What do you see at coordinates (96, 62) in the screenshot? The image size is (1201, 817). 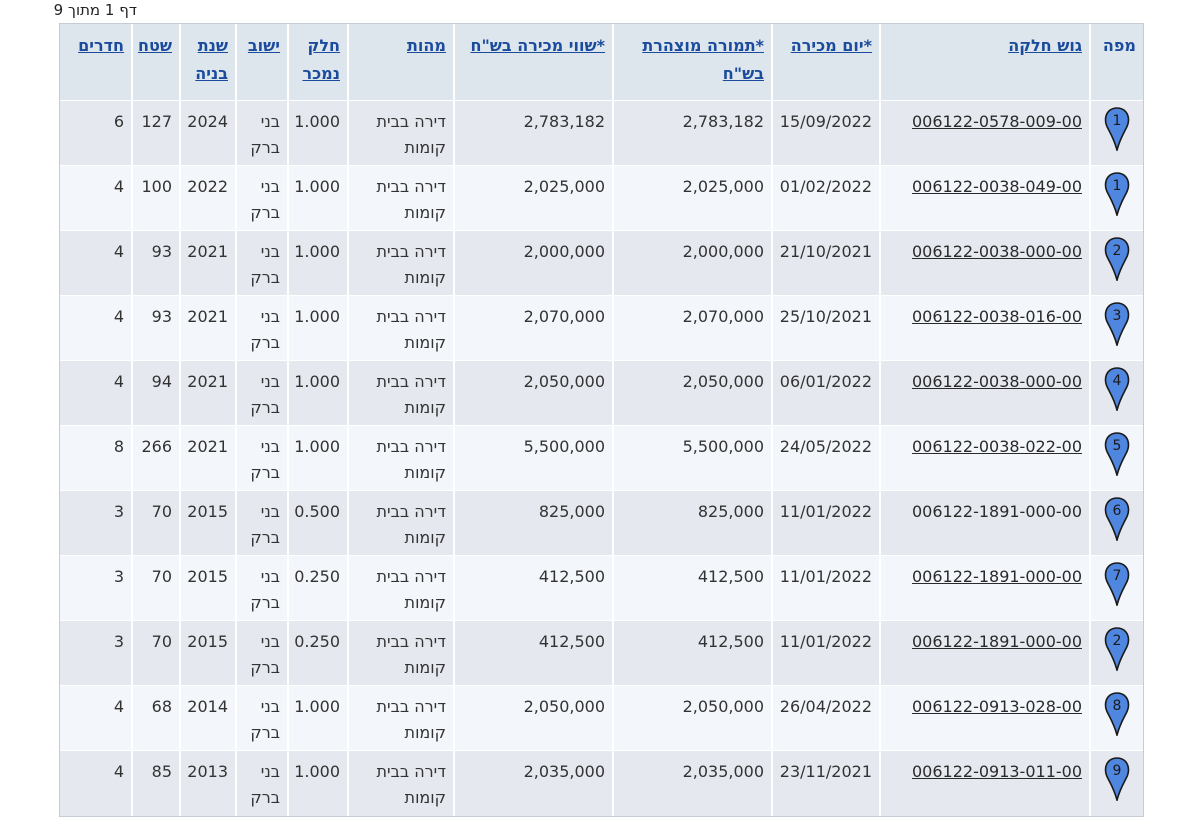 I see `header-rooms: חדרים` at bounding box center [96, 62].